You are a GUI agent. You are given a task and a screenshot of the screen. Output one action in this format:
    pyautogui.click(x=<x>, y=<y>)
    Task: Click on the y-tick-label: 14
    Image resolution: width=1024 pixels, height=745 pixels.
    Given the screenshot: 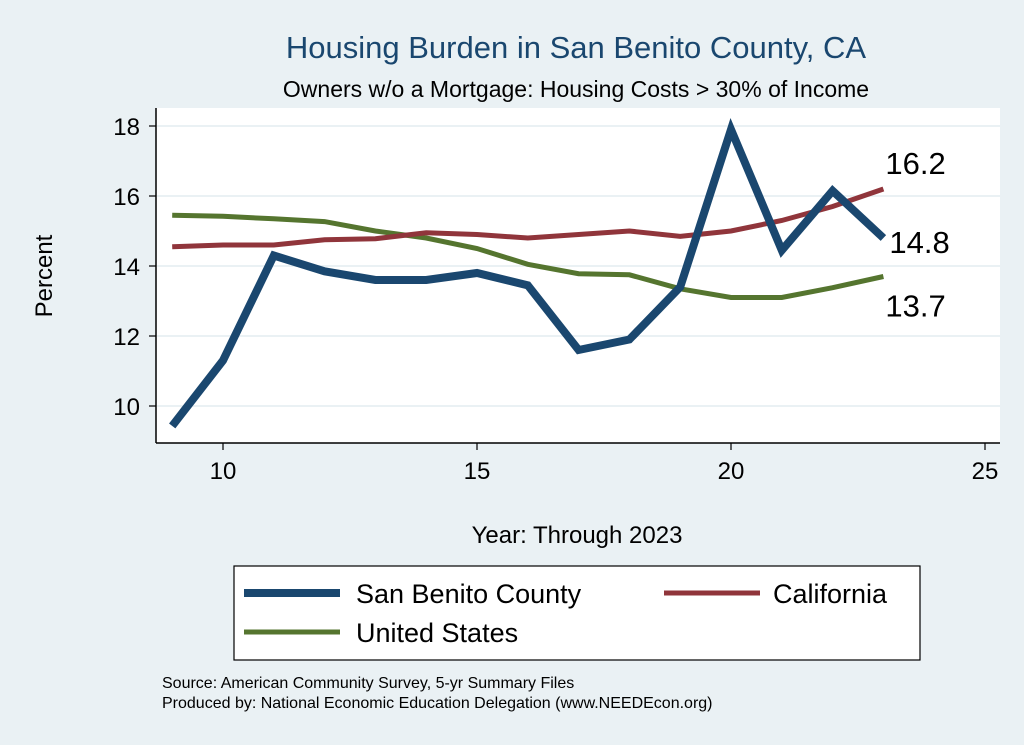 What is the action you would take?
    pyautogui.click(x=126, y=267)
    